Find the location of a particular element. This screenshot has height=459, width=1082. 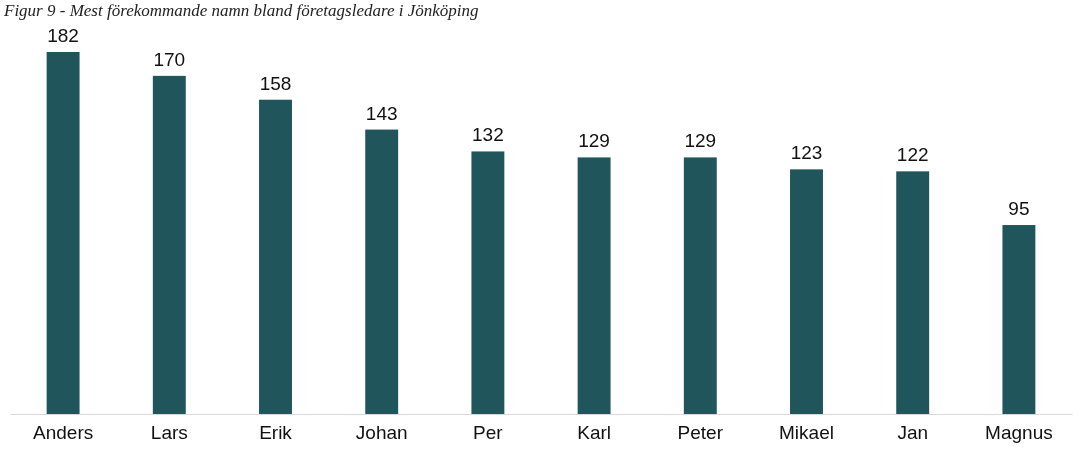

data-label: 143 is located at coordinates (381, 113).